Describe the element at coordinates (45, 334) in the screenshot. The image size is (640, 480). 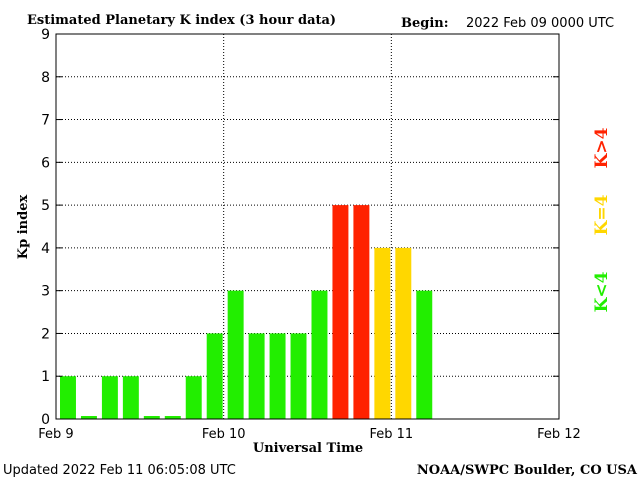
I see `y-tick-label: 2` at that location.